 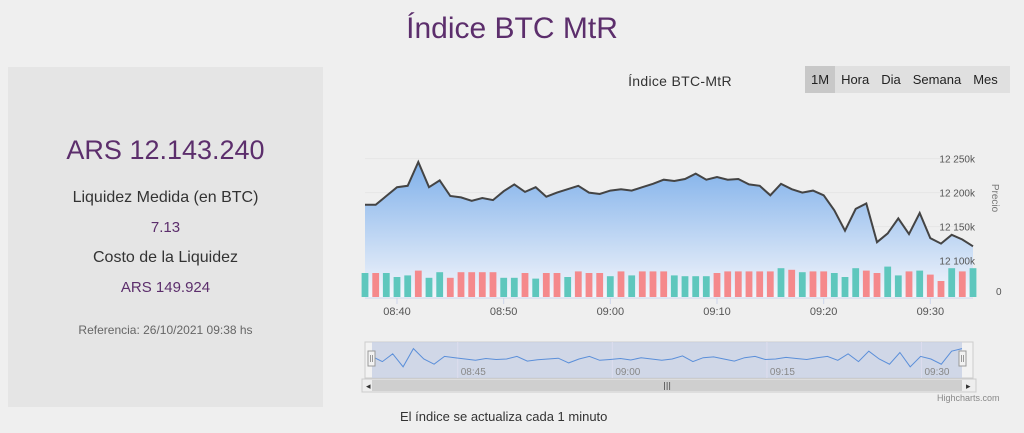 I want to click on y-tick-label: 12 100k, so click(x=957, y=262).